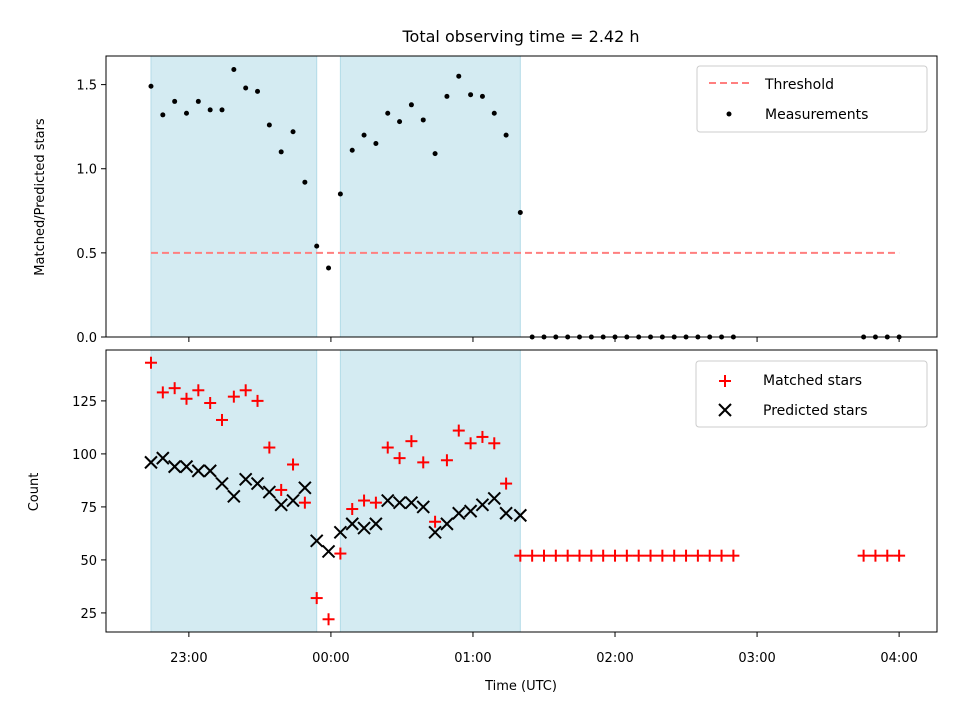 The image size is (960, 720). Describe the element at coordinates (86, 86) in the screenshot. I see `top-y-tick-label: 1.5` at that location.